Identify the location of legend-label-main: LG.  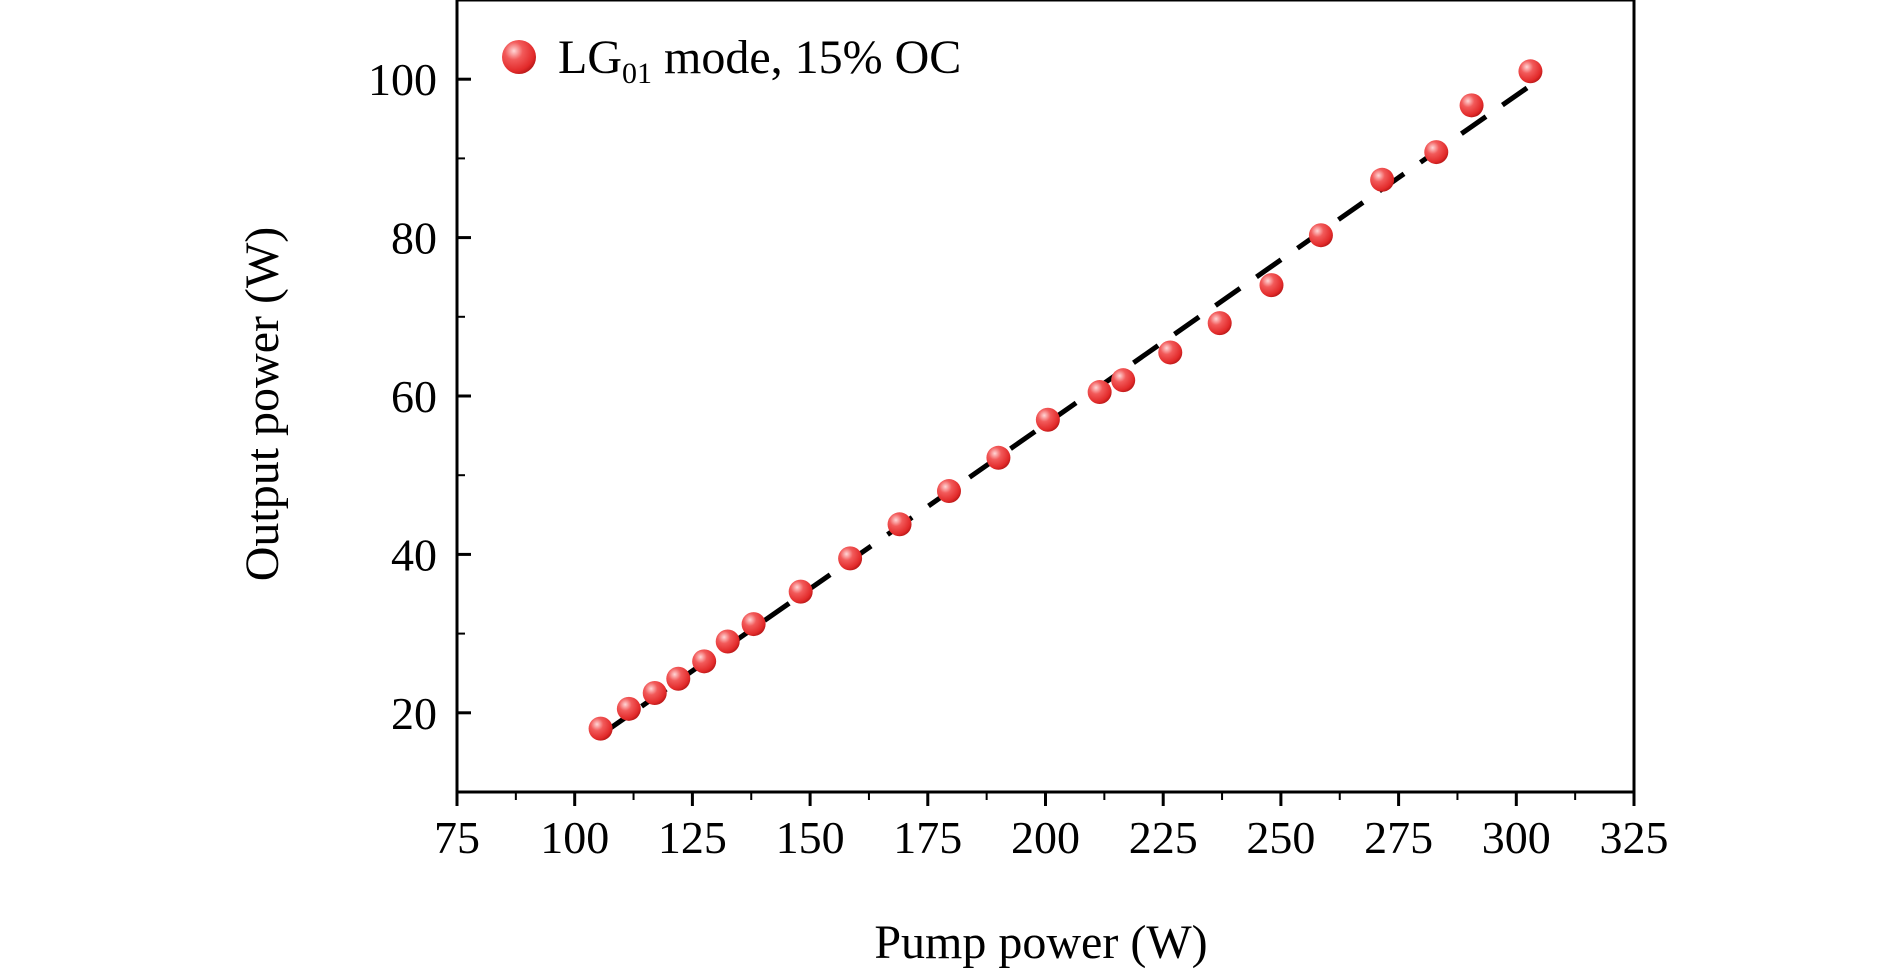
(590, 57).